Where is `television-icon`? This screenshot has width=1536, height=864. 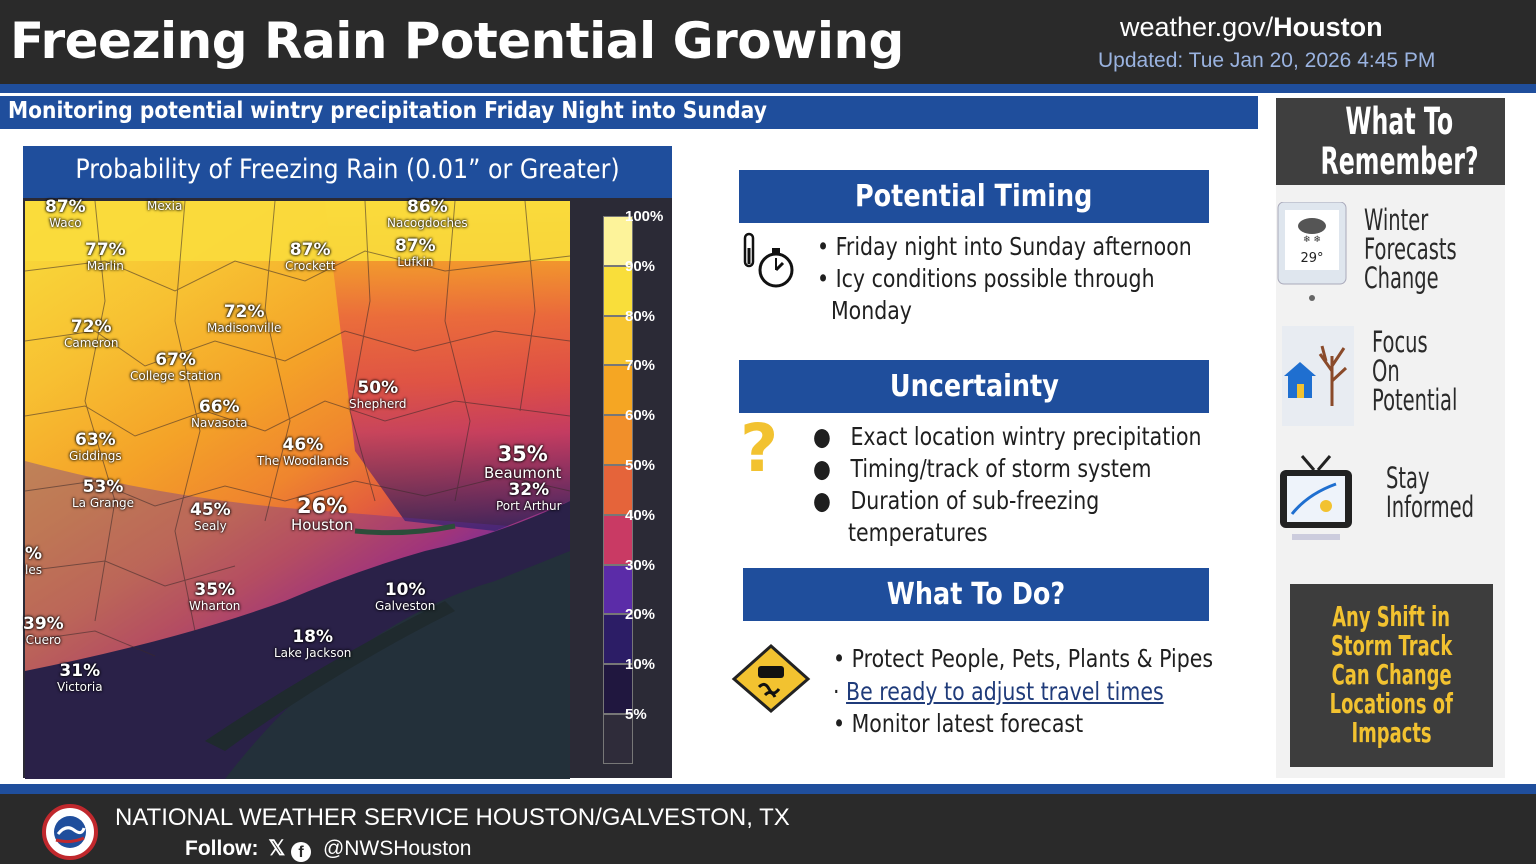
television-icon is located at coordinates (1316, 497).